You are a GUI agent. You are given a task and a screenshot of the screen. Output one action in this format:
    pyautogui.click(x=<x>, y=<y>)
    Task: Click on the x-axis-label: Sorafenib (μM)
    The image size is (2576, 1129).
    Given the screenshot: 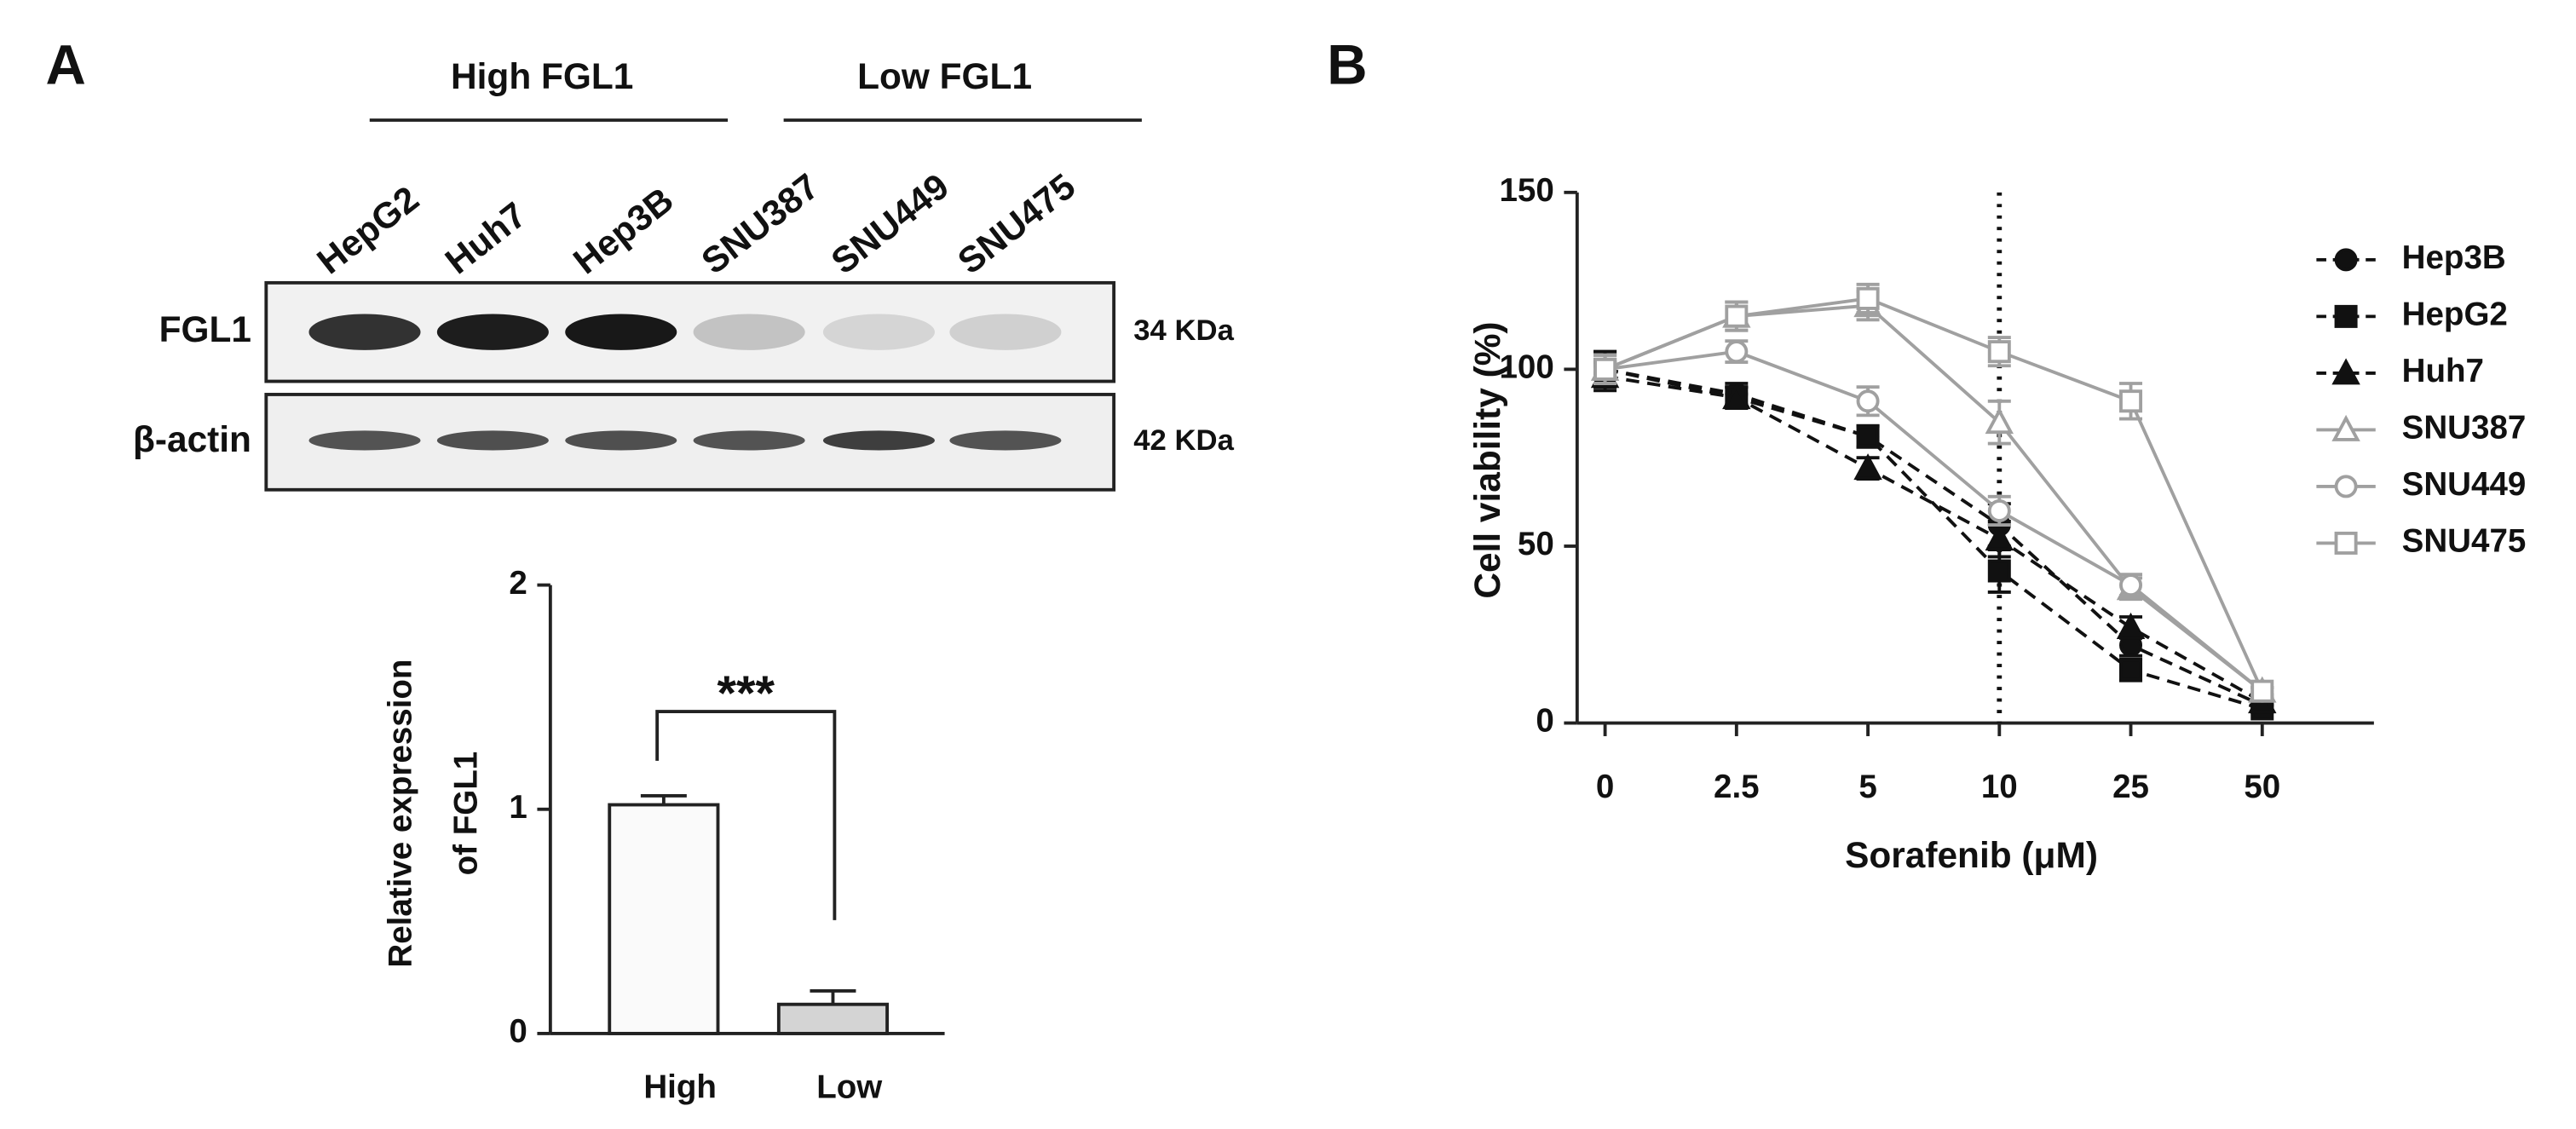 What is the action you would take?
    pyautogui.click(x=1971, y=855)
    